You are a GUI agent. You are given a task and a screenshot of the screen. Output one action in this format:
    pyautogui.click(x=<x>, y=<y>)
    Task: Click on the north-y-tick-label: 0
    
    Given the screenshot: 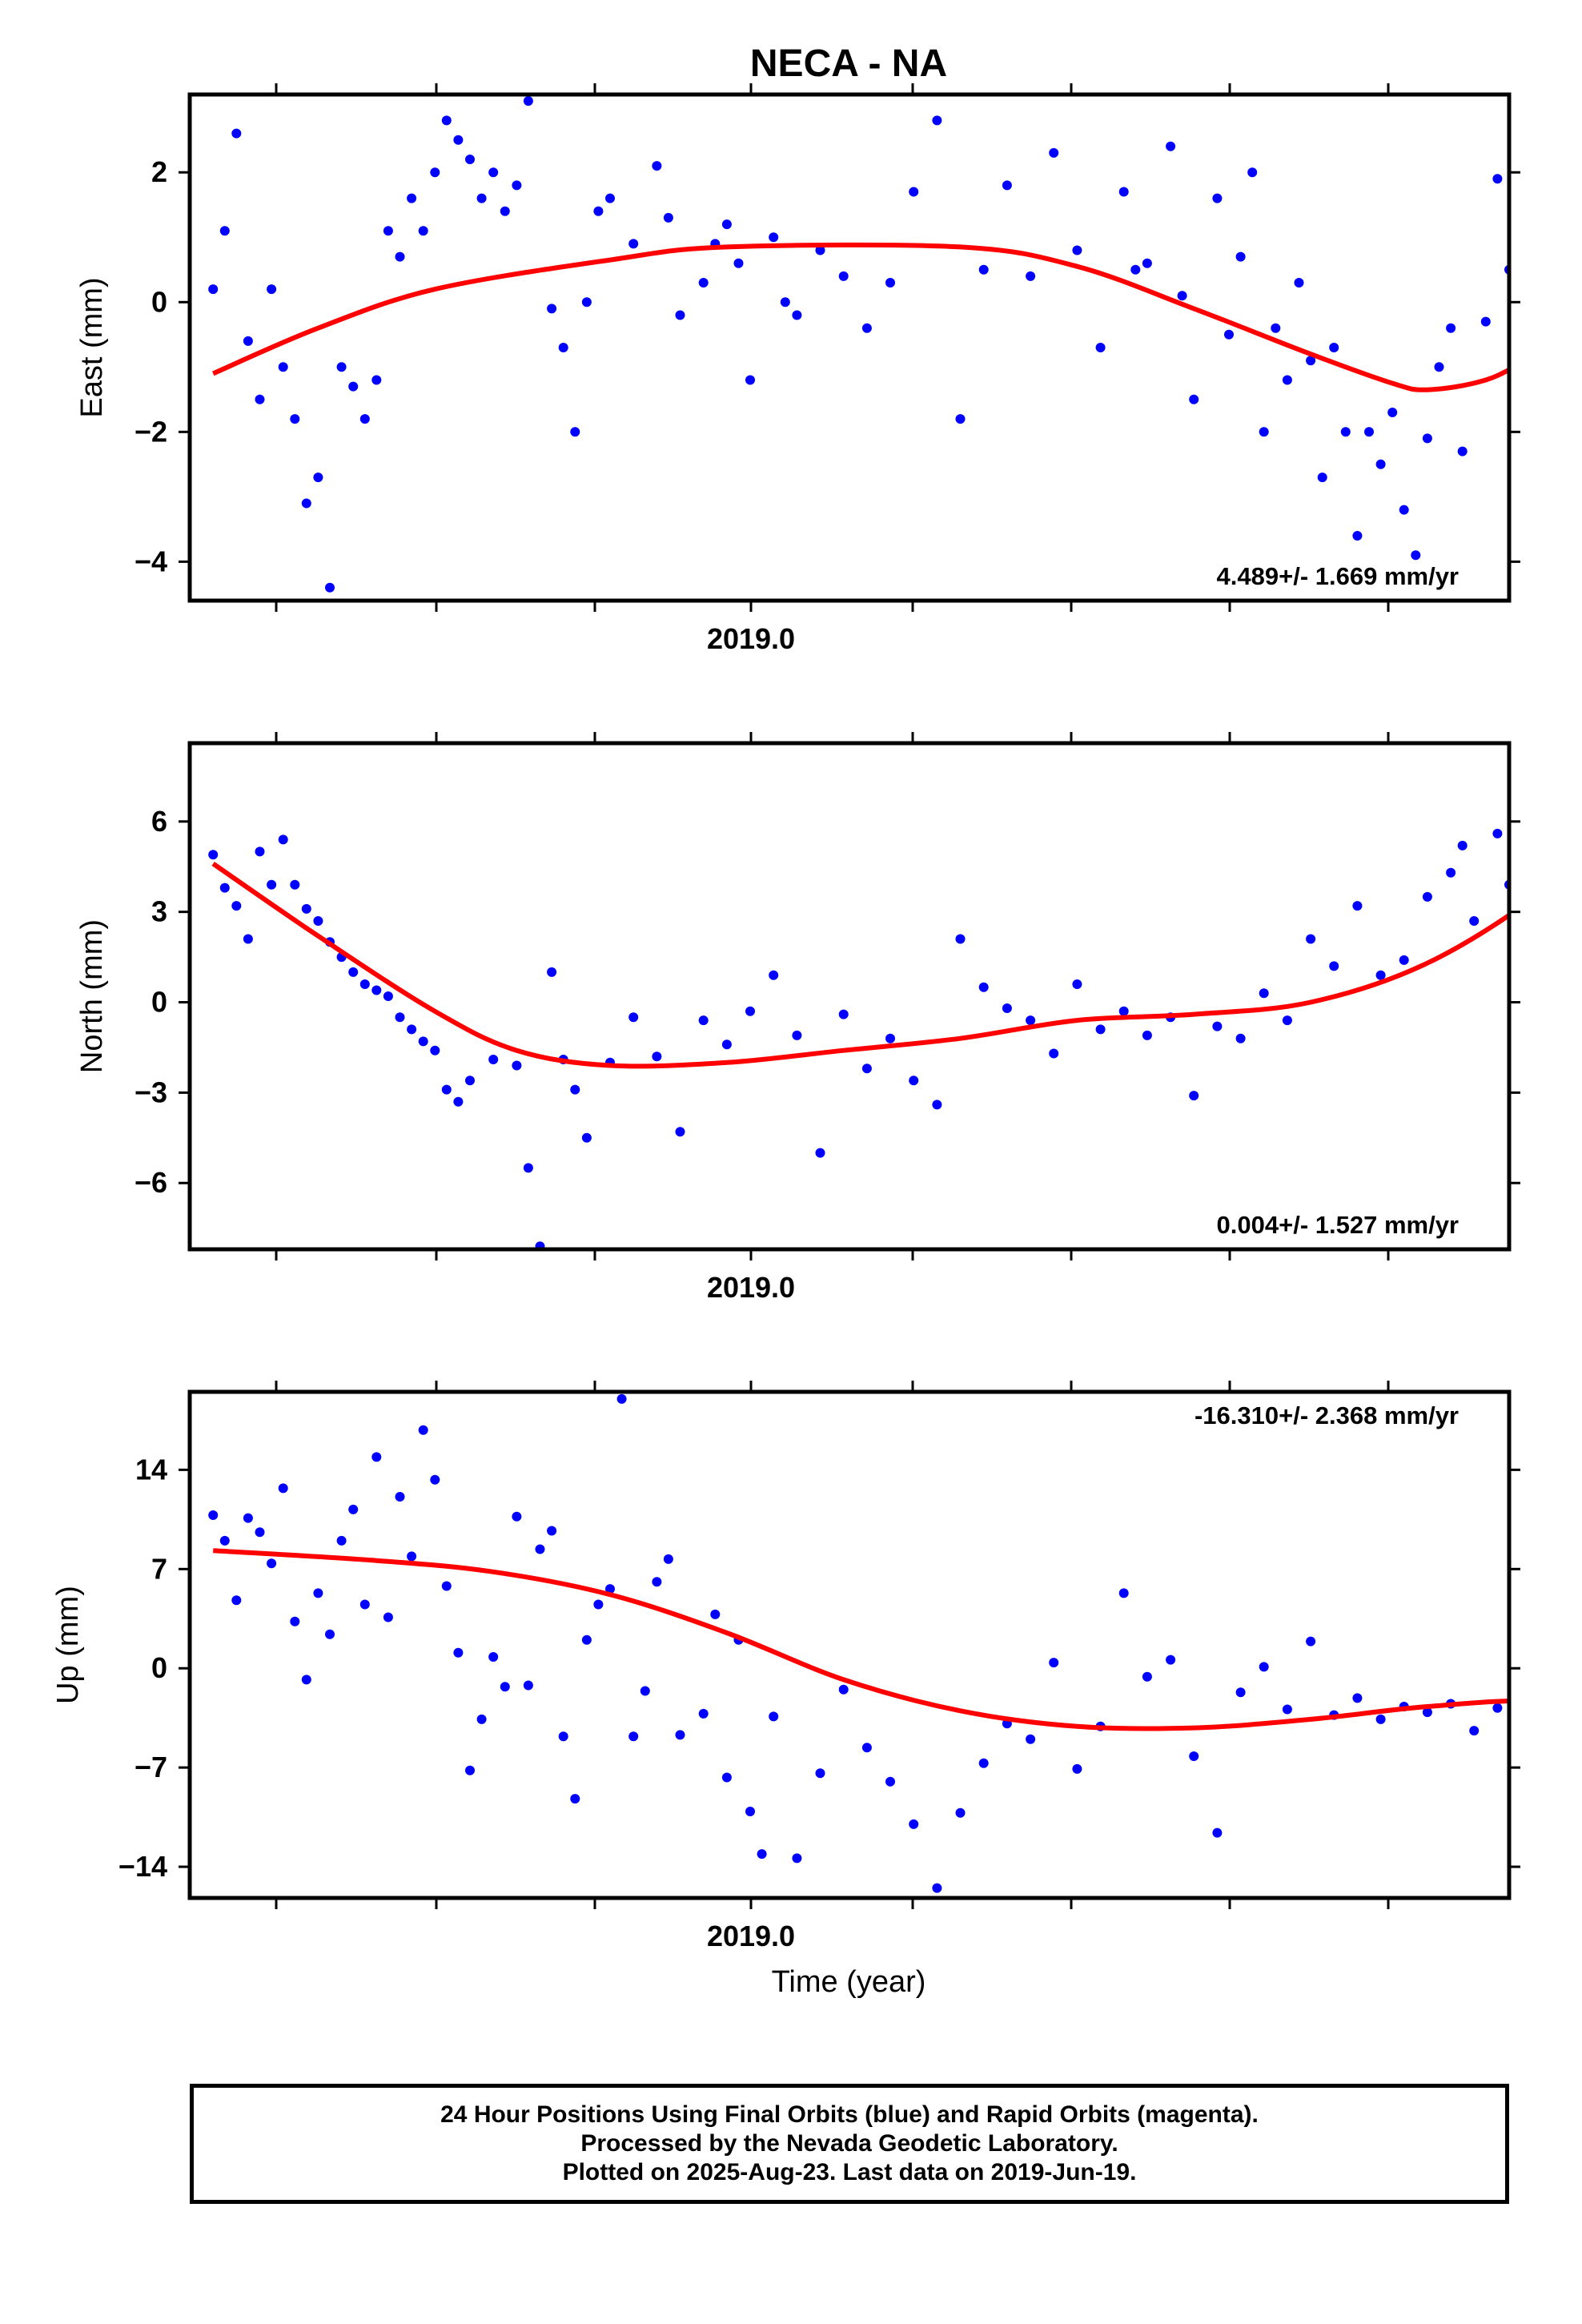 What is the action you would take?
    pyautogui.click(x=159, y=1002)
    